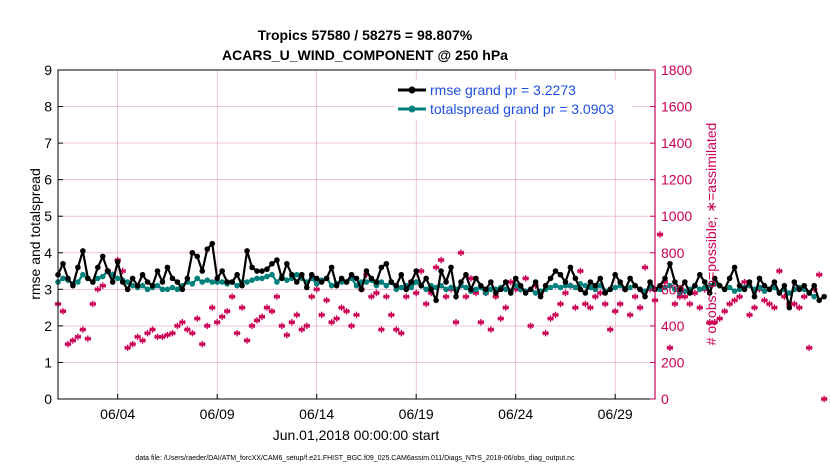 This screenshot has width=830, height=470. What do you see at coordinates (671, 234) in the screenshot?
I see `right-axis-ticks: 0 200 400 600 800 1000 1200 1400 1600 1800` at bounding box center [671, 234].